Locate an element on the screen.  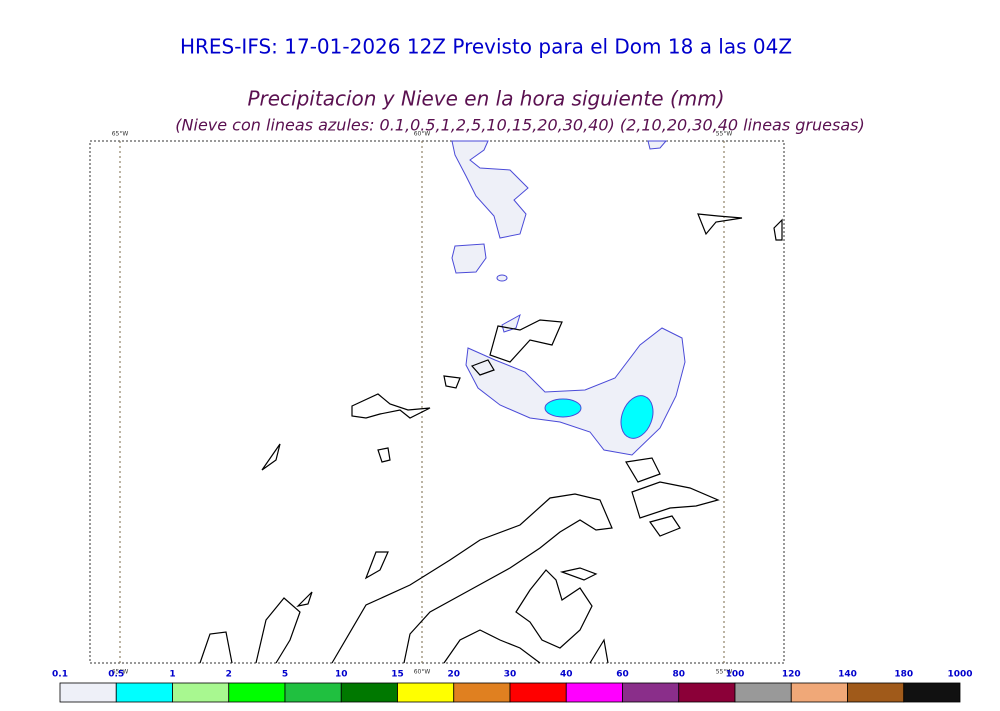
colorbar-label: 15 is located at coordinates (397, 675).